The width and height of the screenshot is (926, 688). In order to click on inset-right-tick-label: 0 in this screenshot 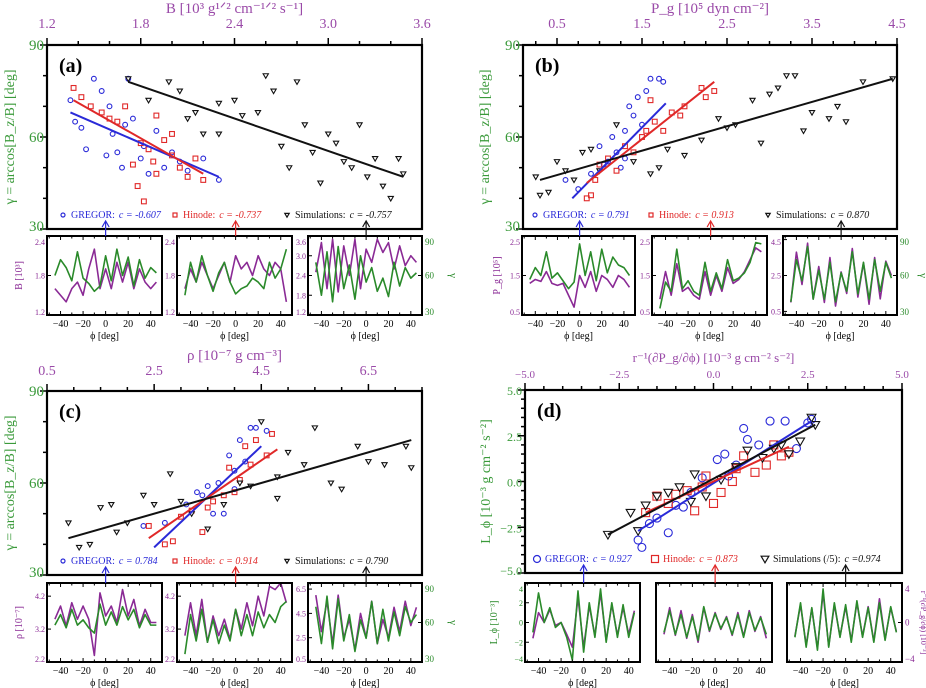, I will do `click(907, 623)`.